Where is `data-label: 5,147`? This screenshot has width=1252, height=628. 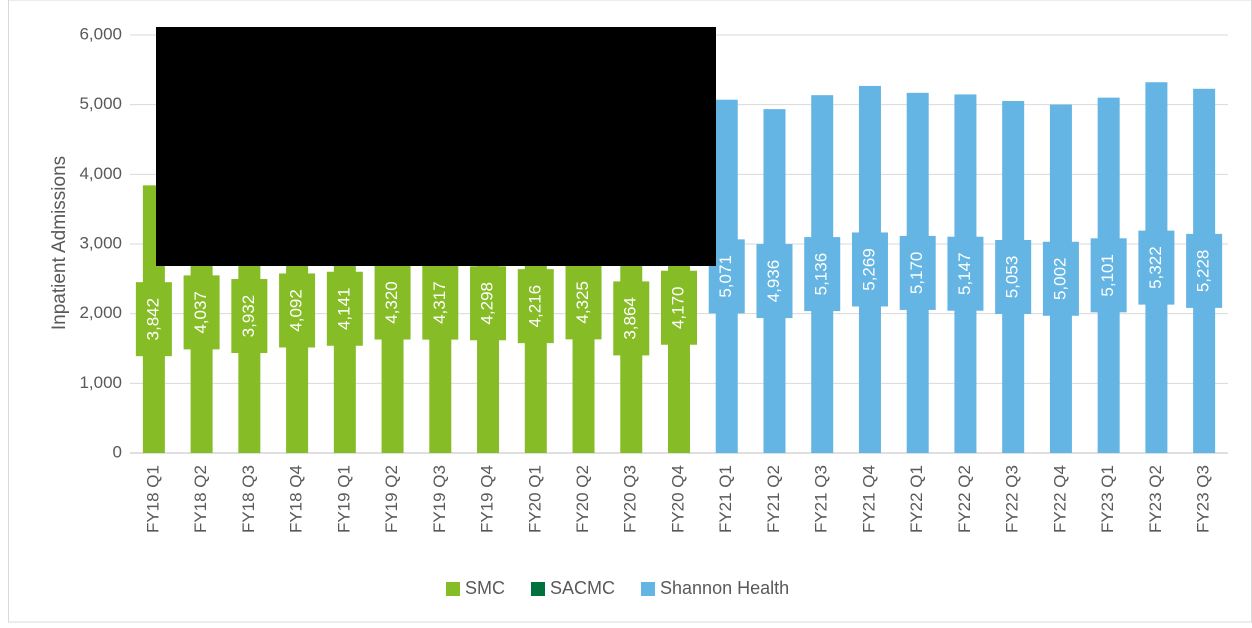
data-label: 5,147 is located at coordinates (964, 273).